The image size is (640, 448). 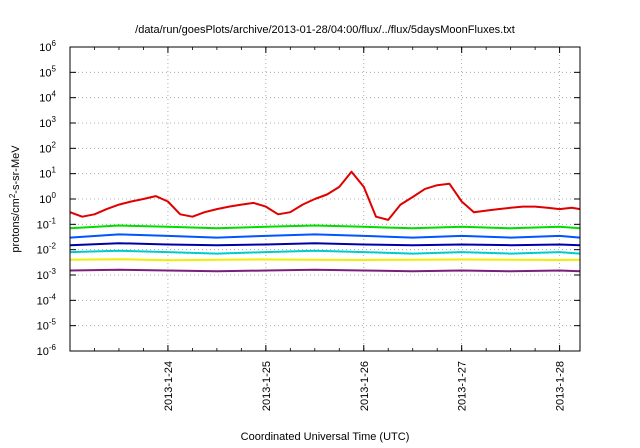 I want to click on y-tick-label: 10⁻¹, so click(x=47, y=223).